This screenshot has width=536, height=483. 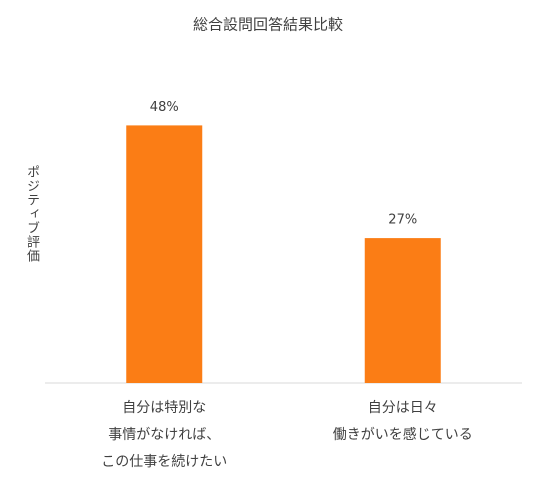 I want to click on x-tick-label: 自分は特別な 事情がなければ、 この仕事を続けたい, so click(x=164, y=435).